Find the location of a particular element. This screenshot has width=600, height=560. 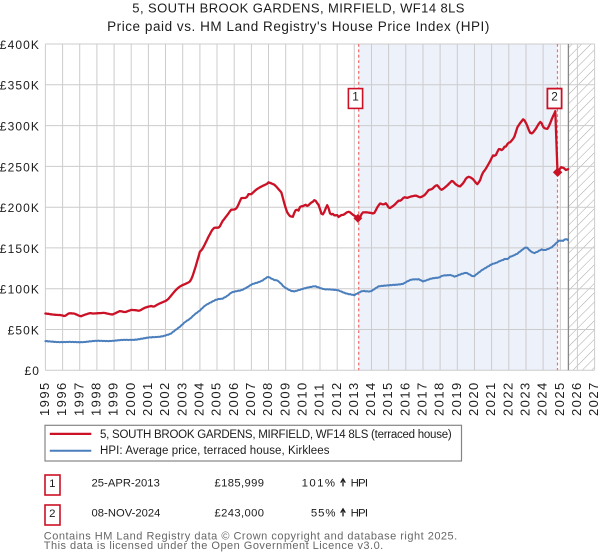

svg-text: 1999 is located at coordinates (113, 398).